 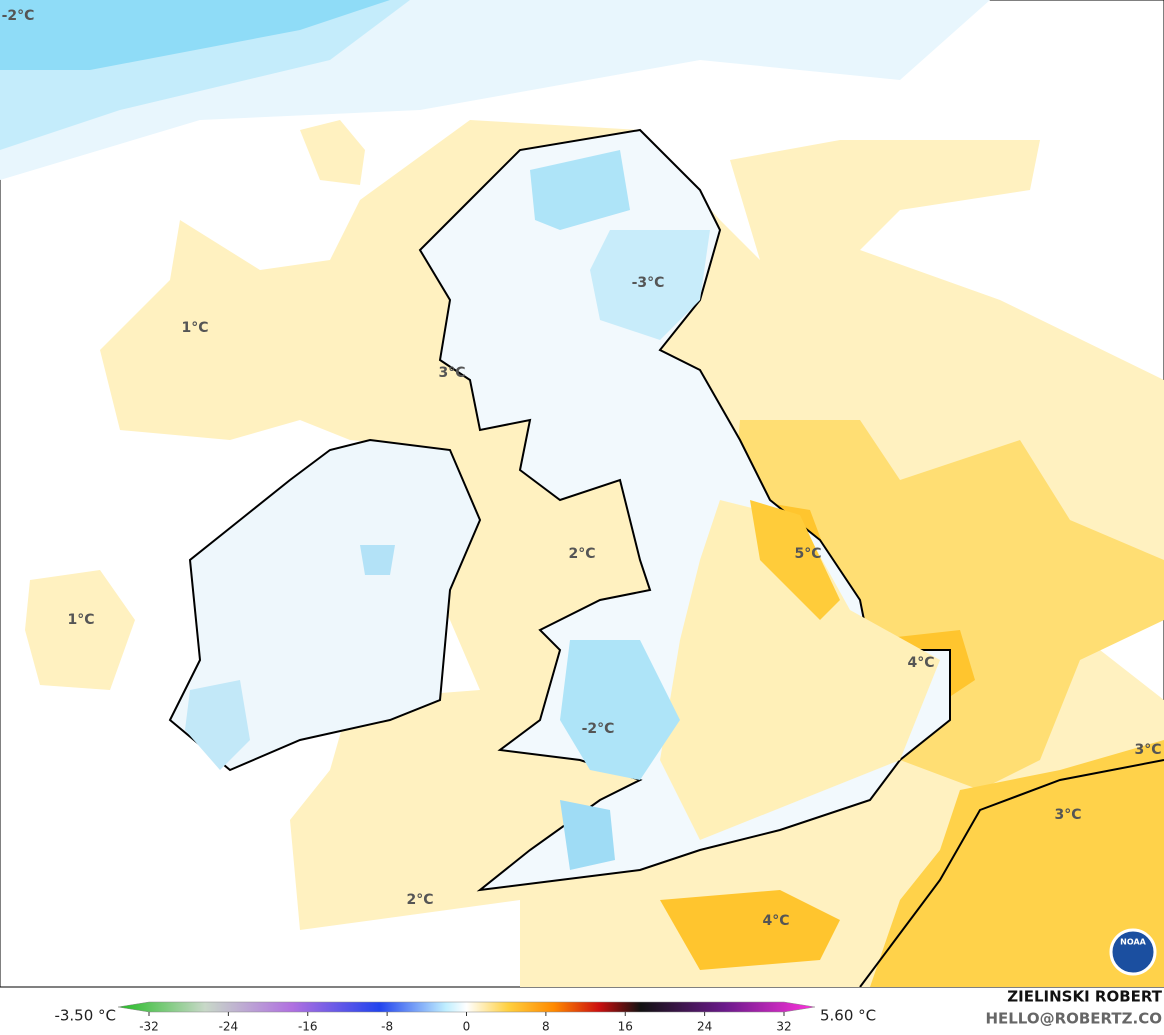 What do you see at coordinates (85, 1016) in the screenshot?
I see `colorbar-min: -3.50 °C` at bounding box center [85, 1016].